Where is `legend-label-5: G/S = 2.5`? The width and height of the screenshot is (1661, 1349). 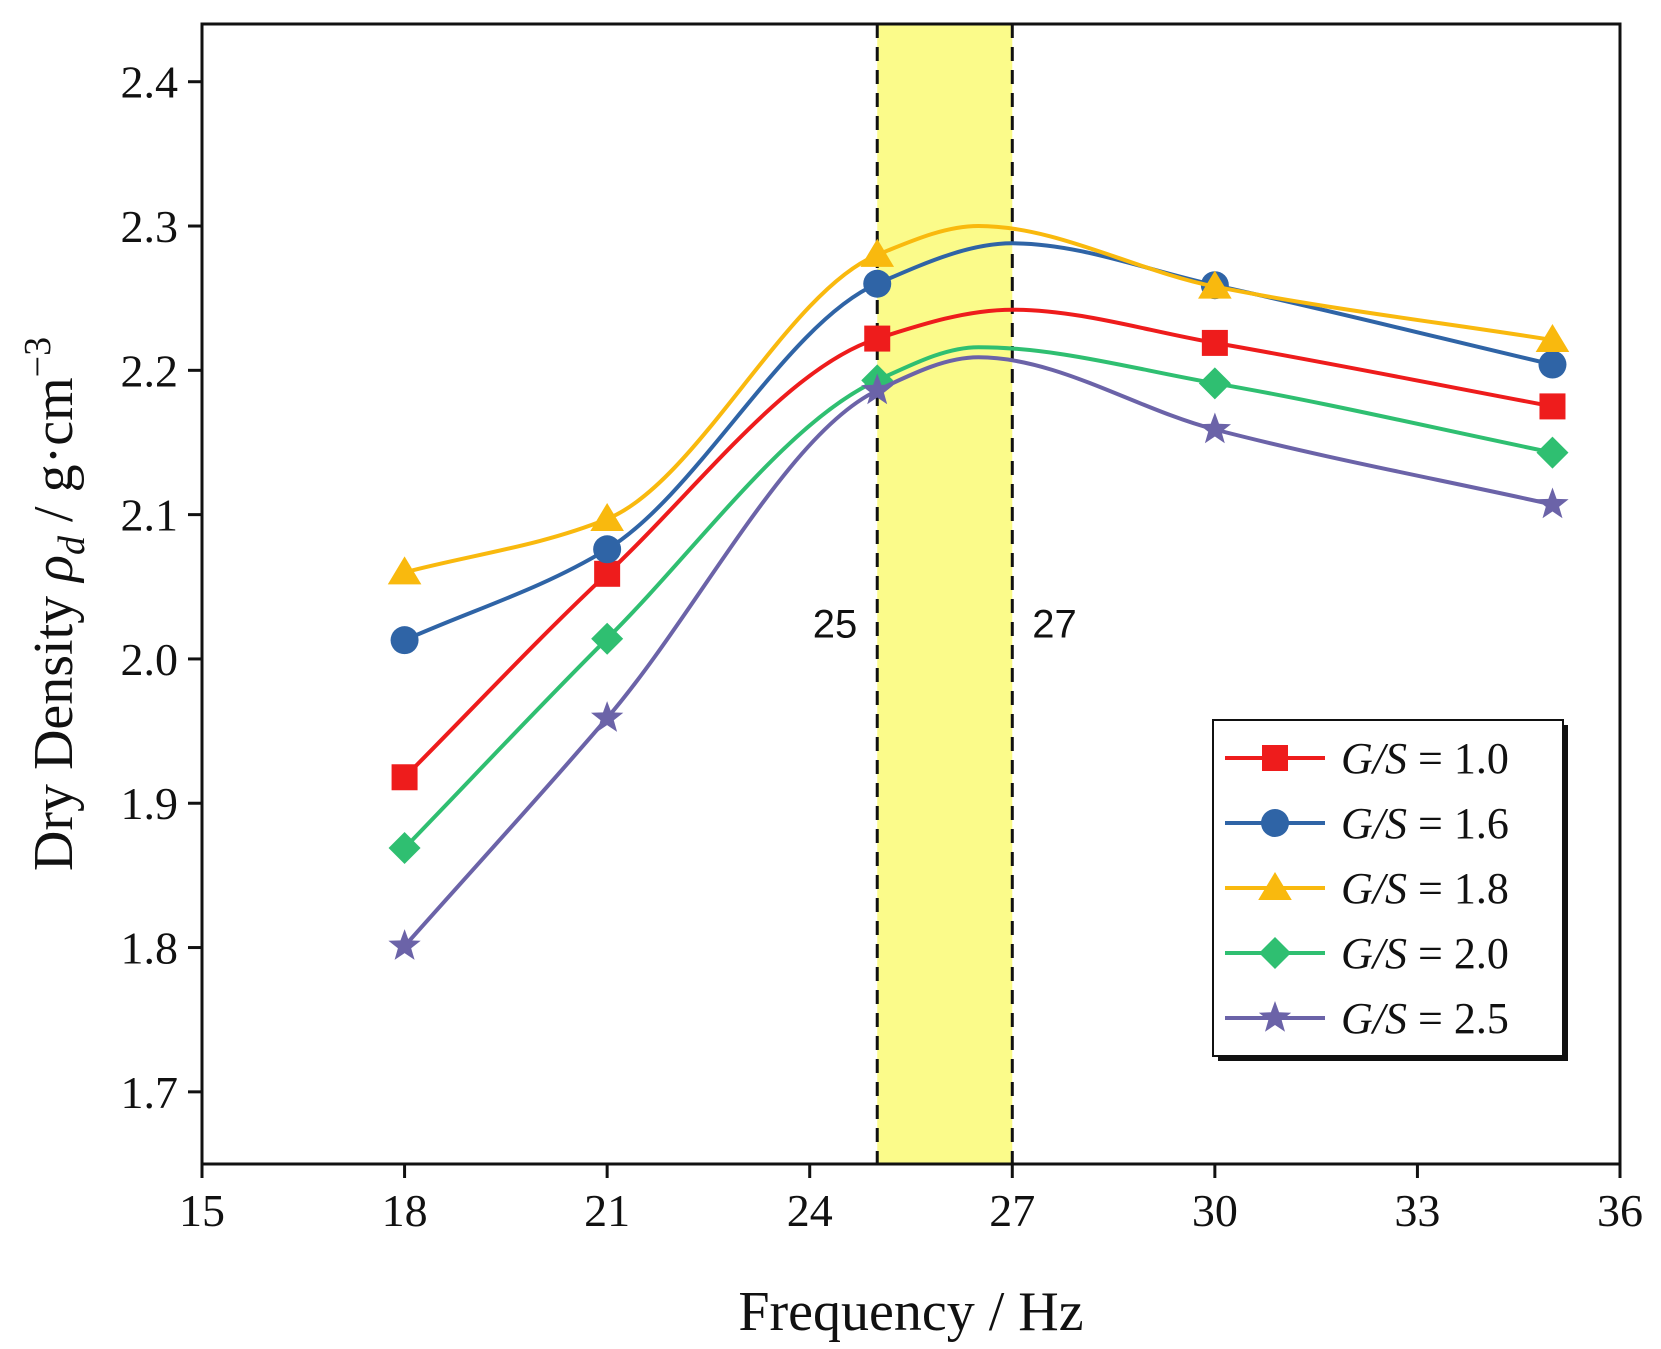
legend-label-5: G/S = 2.5 is located at coordinates (1425, 1018).